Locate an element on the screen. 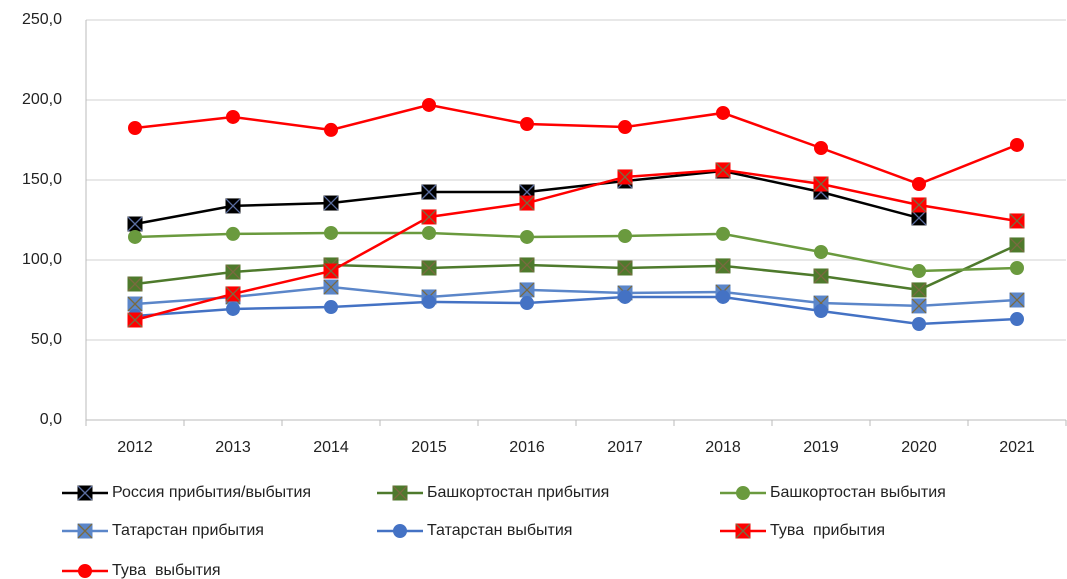  legend-entry: Башкортостан выбытия is located at coordinates (833, 492).